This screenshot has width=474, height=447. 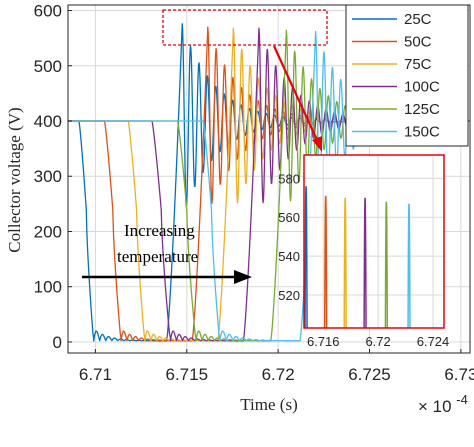 I want to click on inset-x-tick-label: 6.716, so click(x=323, y=341).